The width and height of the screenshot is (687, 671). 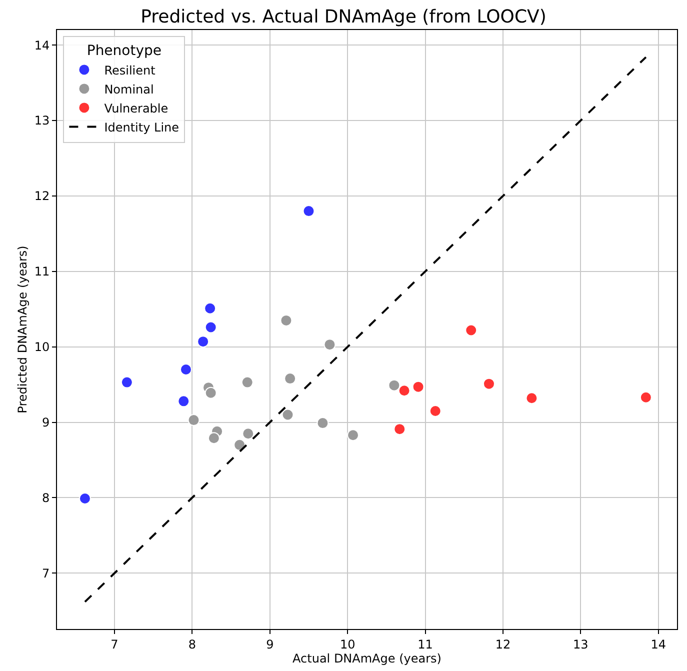 What do you see at coordinates (136, 108) in the screenshot?
I see `legend-label: Vulnerable` at bounding box center [136, 108].